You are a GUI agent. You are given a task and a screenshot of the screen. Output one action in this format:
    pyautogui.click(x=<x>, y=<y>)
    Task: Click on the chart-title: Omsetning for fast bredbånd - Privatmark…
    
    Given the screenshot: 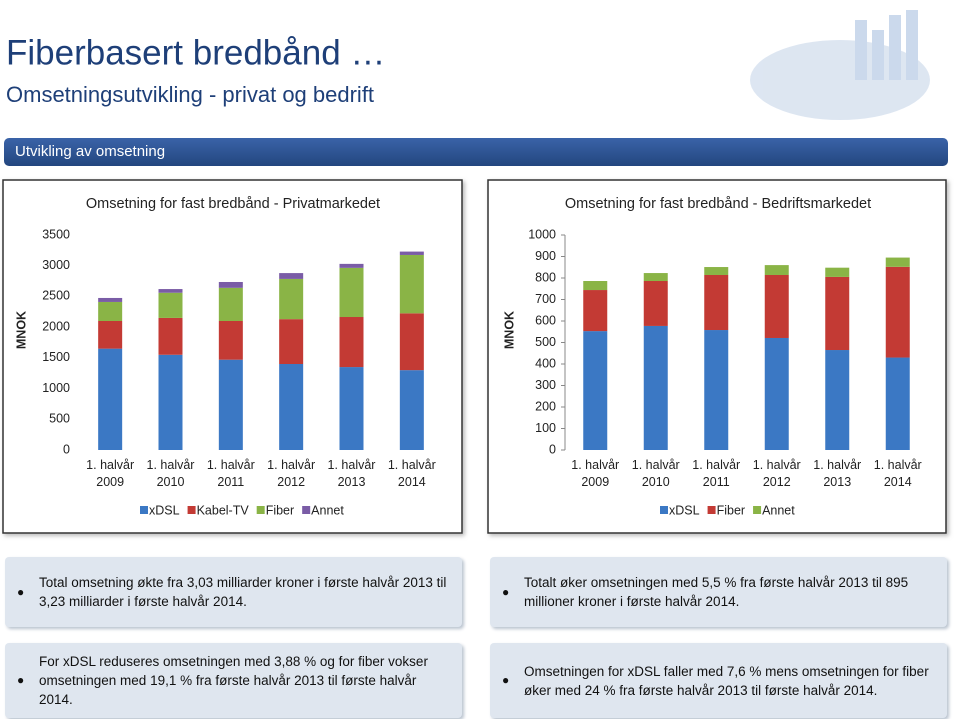 What is the action you would take?
    pyautogui.click(x=233, y=204)
    